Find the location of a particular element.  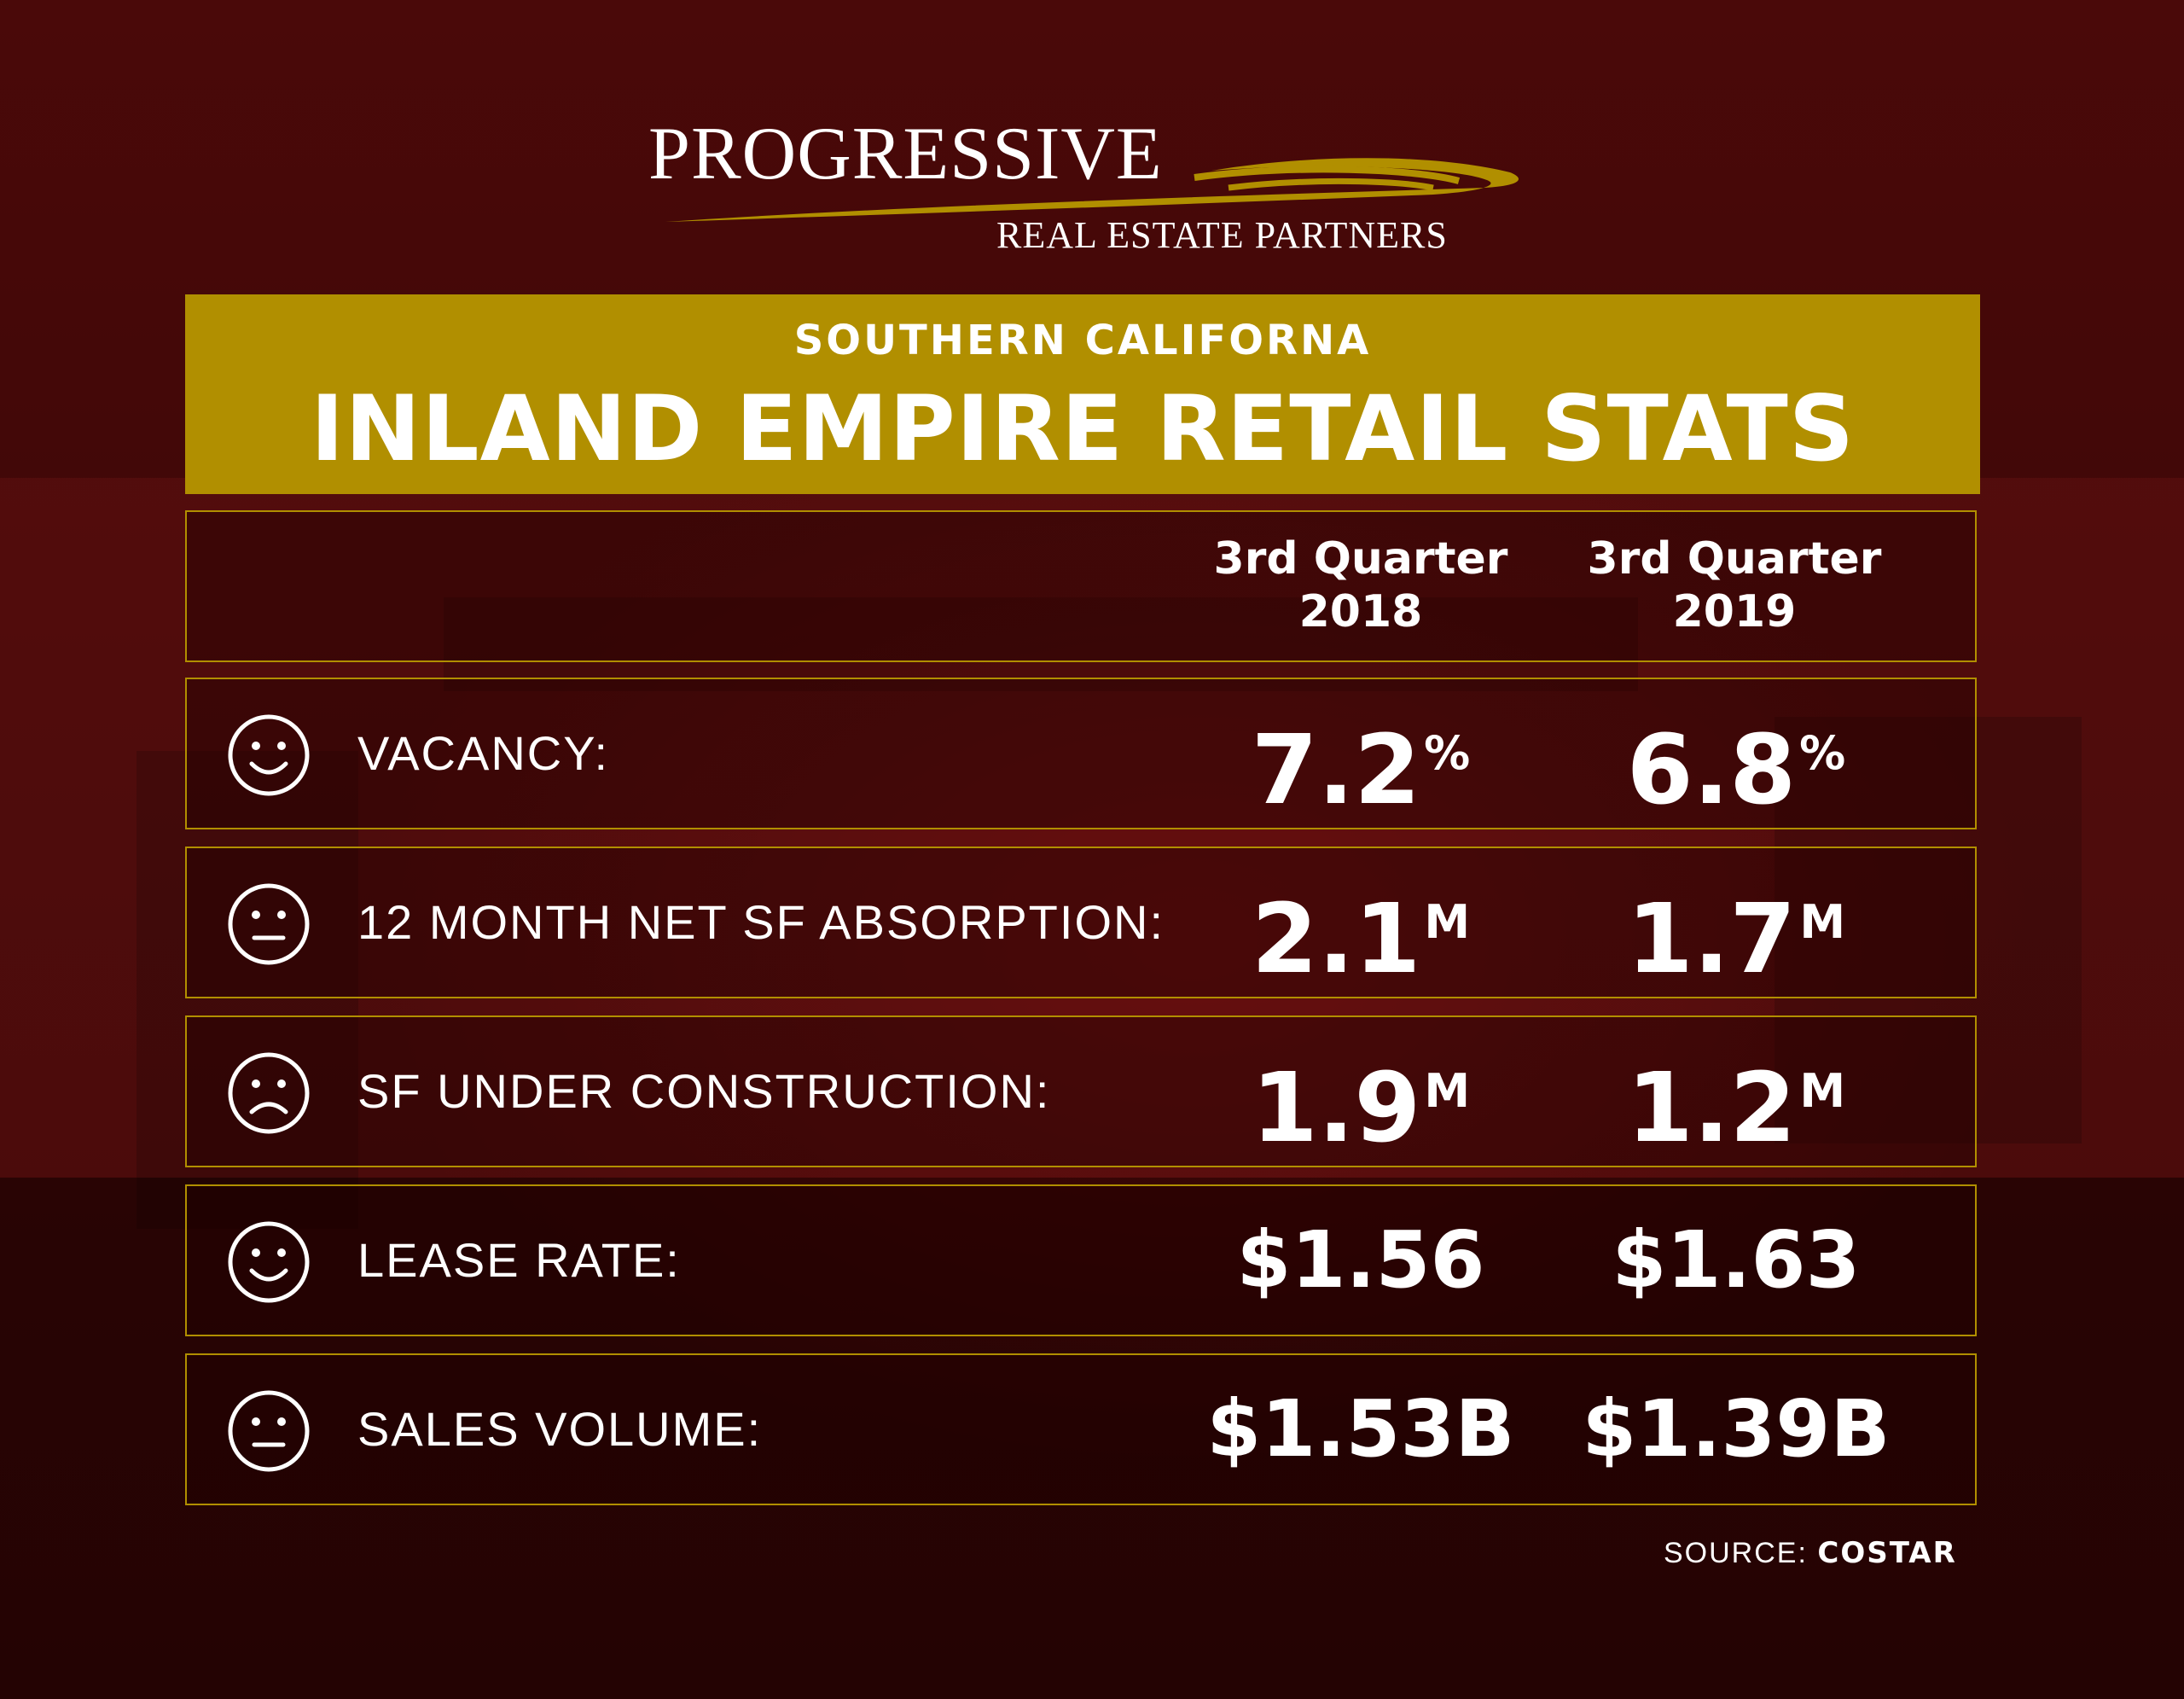

stat-row-under-construction: SF UNDER CONSTRUCTION: 1.9M 1.2M is located at coordinates (1081, 1091).